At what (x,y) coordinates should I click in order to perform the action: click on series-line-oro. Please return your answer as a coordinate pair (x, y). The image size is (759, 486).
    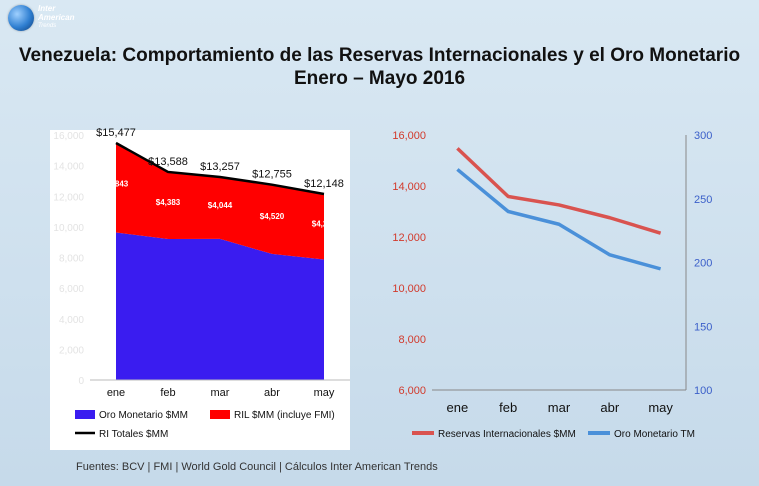
    Looking at the image, I should click on (559, 219).